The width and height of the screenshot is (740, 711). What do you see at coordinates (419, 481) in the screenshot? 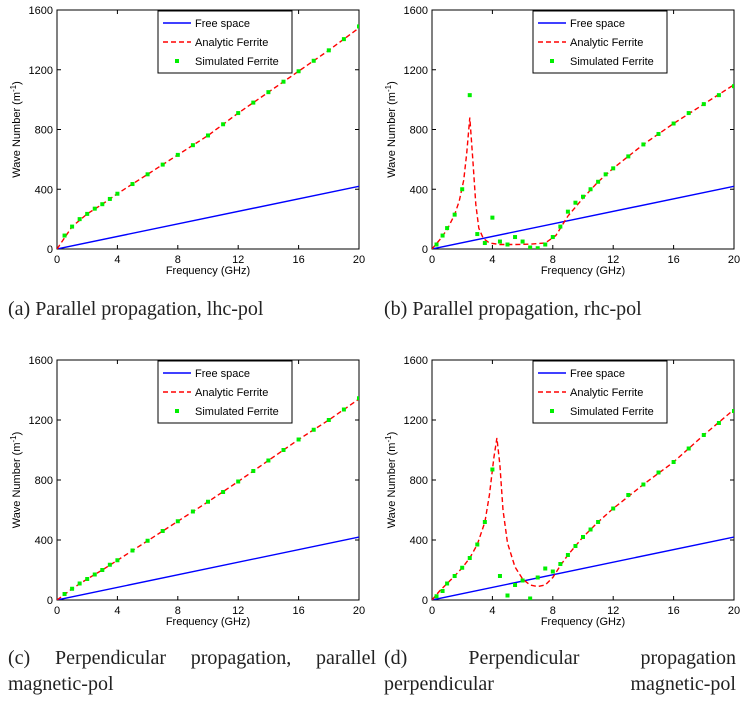
I see `y-tick-label-d: 800` at bounding box center [419, 481].